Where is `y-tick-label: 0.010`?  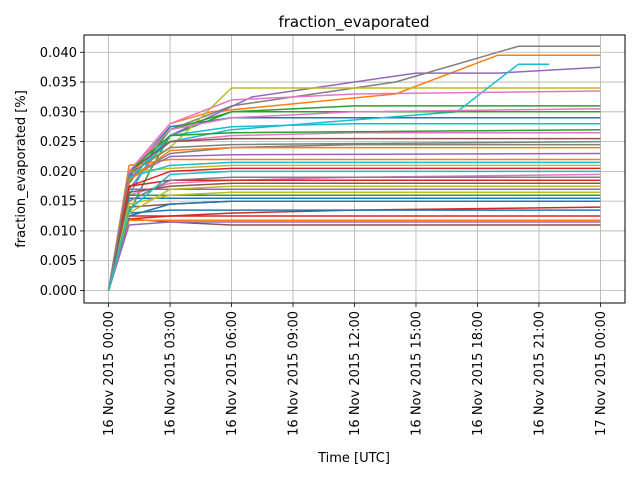
y-tick-label: 0.010 is located at coordinates (58, 231).